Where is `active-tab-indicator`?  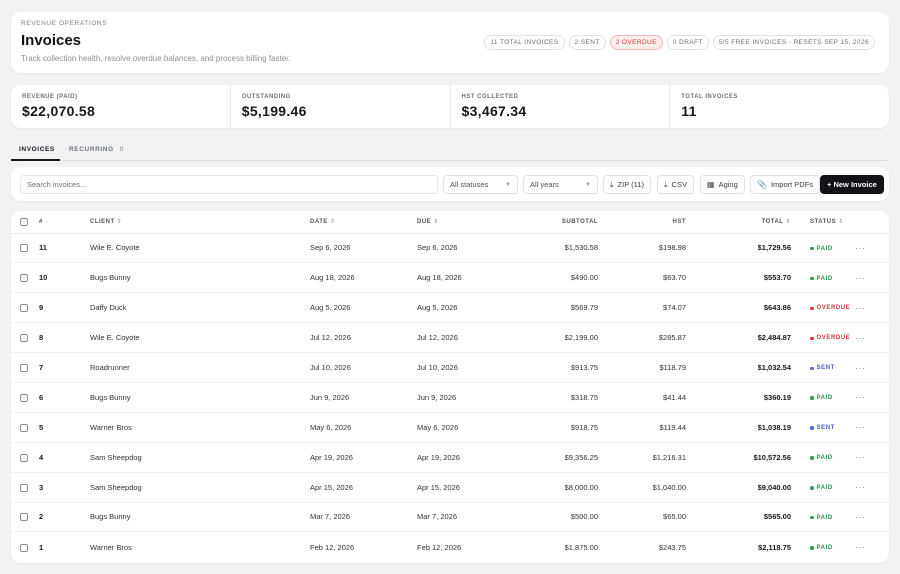 active-tab-indicator is located at coordinates (35, 160).